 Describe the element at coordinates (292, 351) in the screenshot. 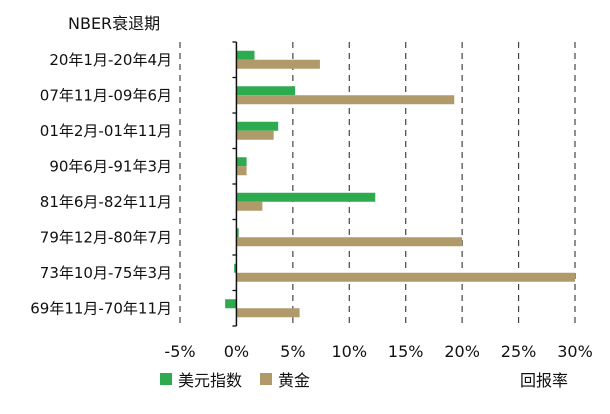

I see `x-tick-label-2: 5%` at that location.